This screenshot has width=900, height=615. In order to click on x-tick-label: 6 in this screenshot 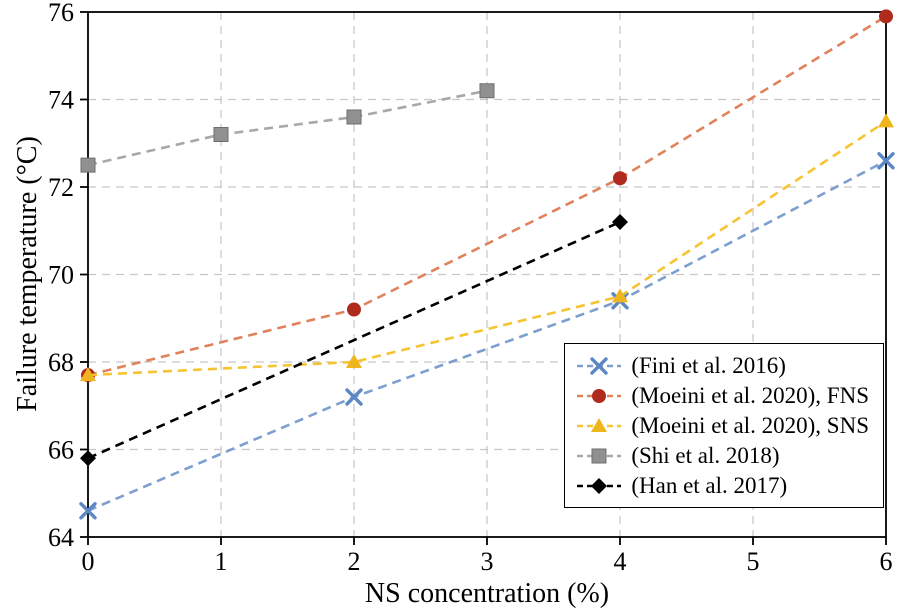, I will do `click(886, 561)`.